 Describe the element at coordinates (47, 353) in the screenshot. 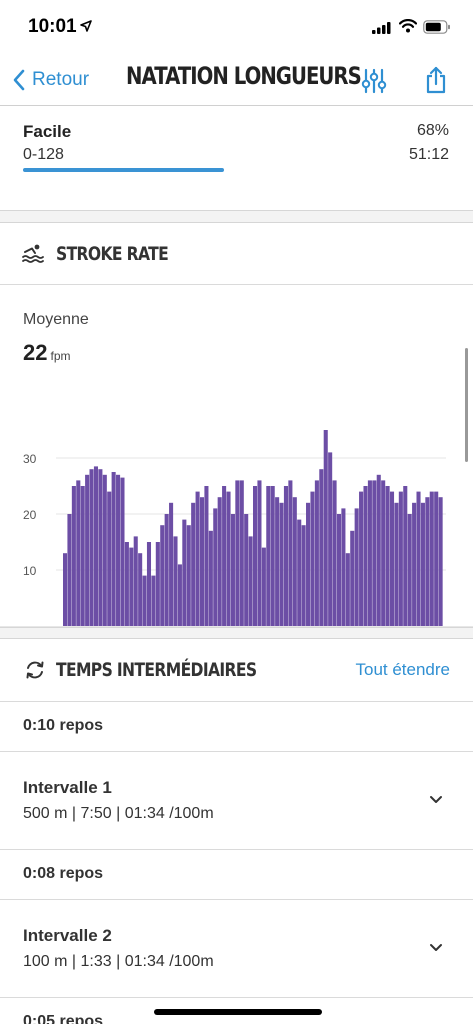

I see `average-value: 22 fpm` at that location.